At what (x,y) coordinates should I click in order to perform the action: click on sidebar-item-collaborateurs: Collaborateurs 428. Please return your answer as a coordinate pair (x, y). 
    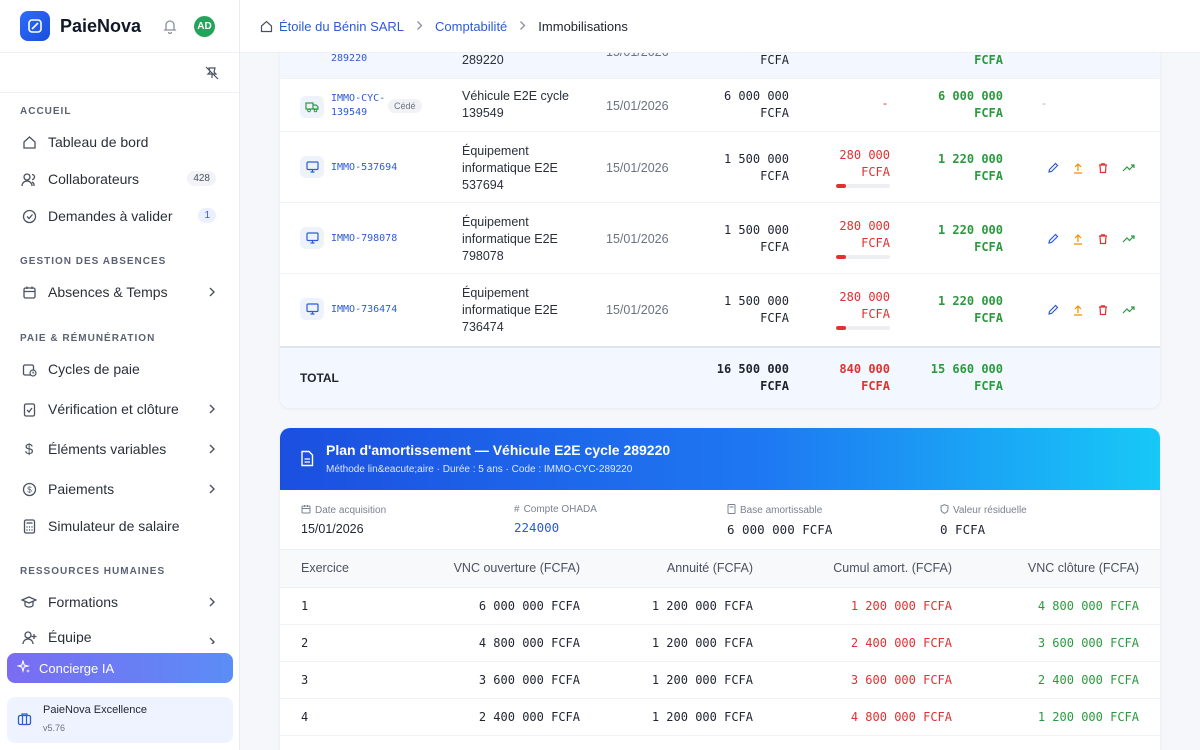
    Looking at the image, I should click on (120, 179).